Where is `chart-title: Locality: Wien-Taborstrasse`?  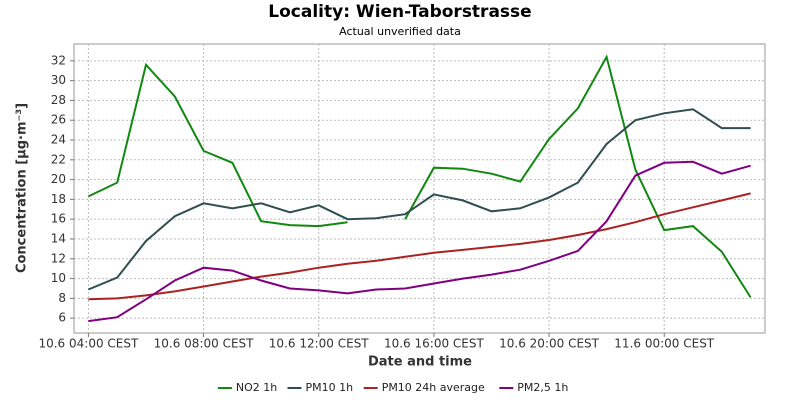 chart-title: Locality: Wien-Taborstrasse is located at coordinates (399, 12).